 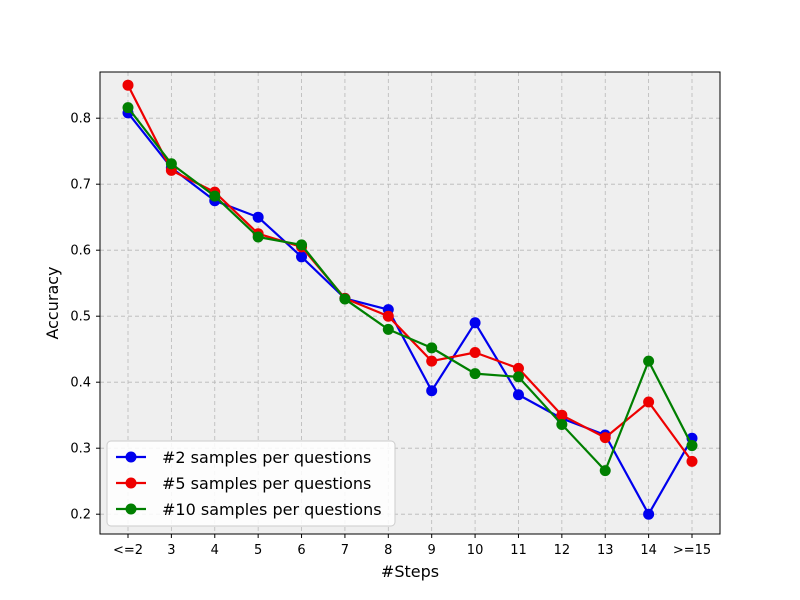 What do you see at coordinates (80, 251) in the screenshot?
I see `y-tick-label: 0.6` at bounding box center [80, 251].